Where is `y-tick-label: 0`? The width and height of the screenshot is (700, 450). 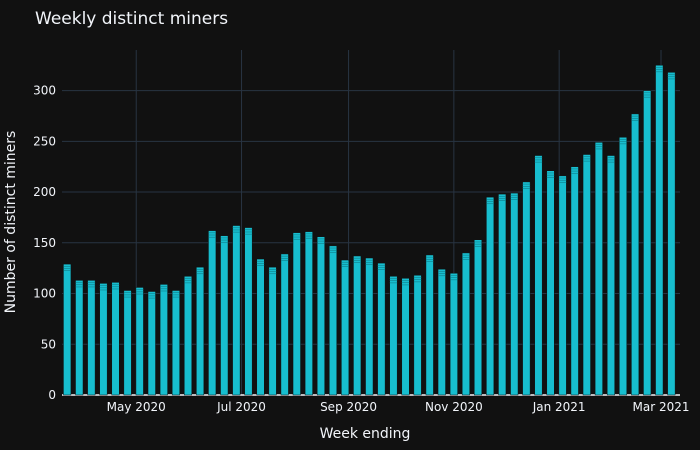 y-tick-label: 0 is located at coordinates (52, 395).